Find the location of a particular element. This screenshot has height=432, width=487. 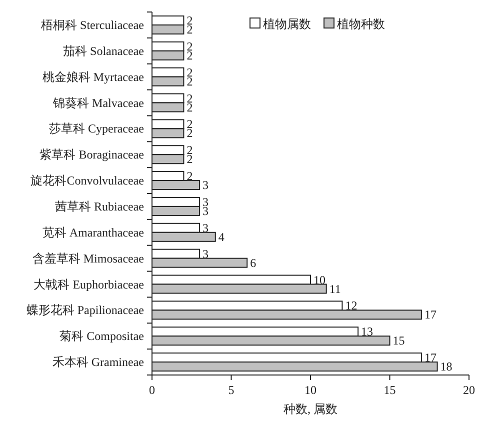

x-tick-label: 5 is located at coordinates (231, 390).